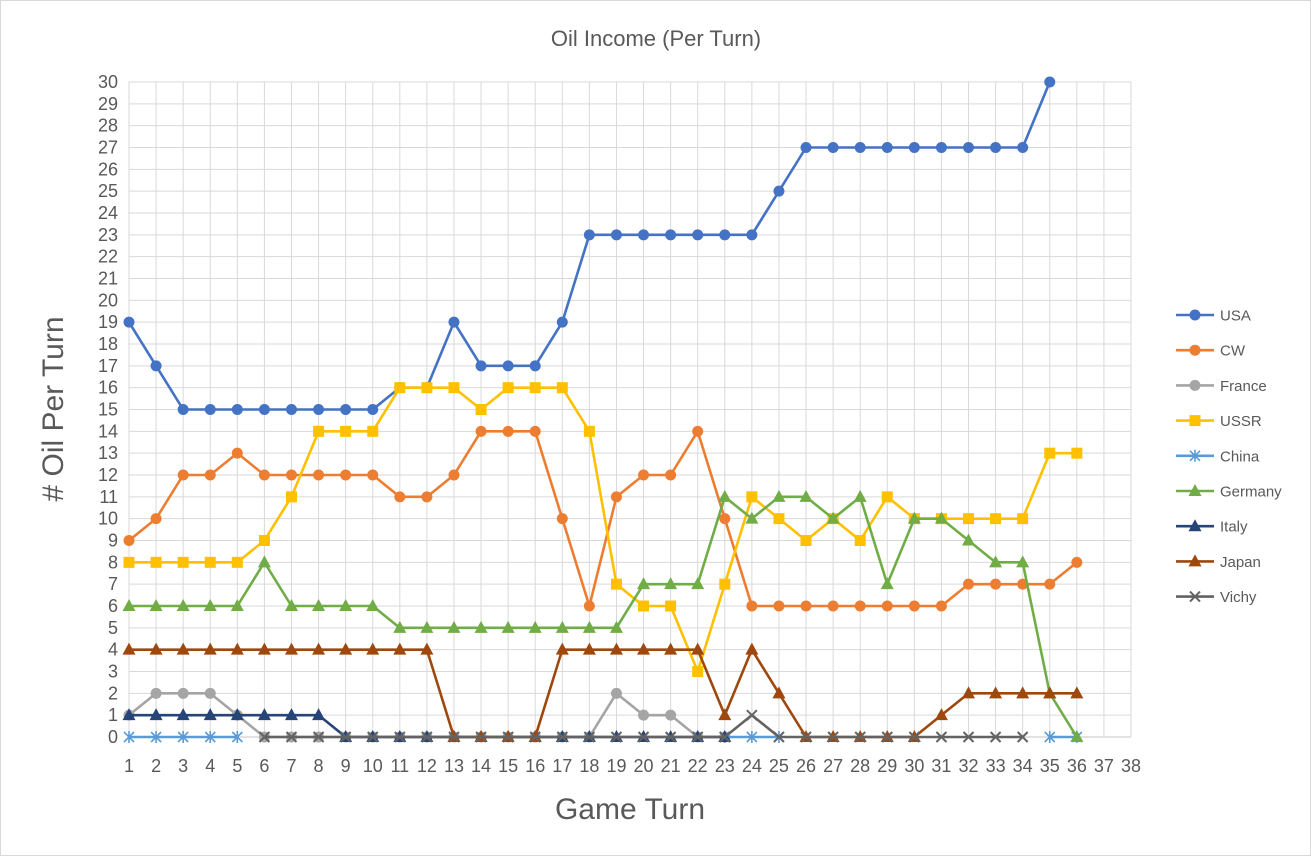 This screenshot has width=1311, height=857. I want to click on x-tick-label: 21, so click(671, 766).